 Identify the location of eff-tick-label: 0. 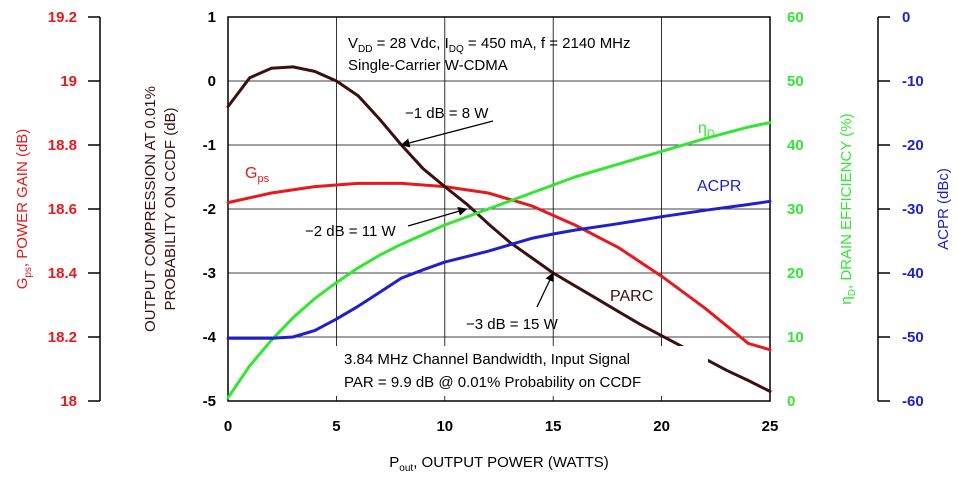
(791, 401).